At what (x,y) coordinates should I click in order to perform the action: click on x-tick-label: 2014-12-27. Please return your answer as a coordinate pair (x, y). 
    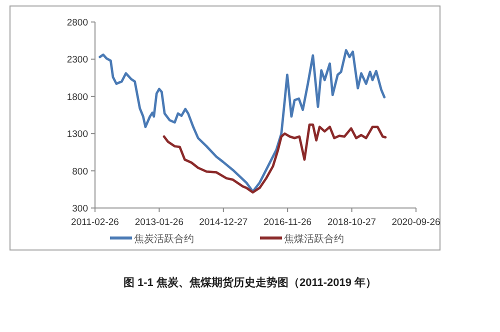
    Looking at the image, I should click on (223, 222).